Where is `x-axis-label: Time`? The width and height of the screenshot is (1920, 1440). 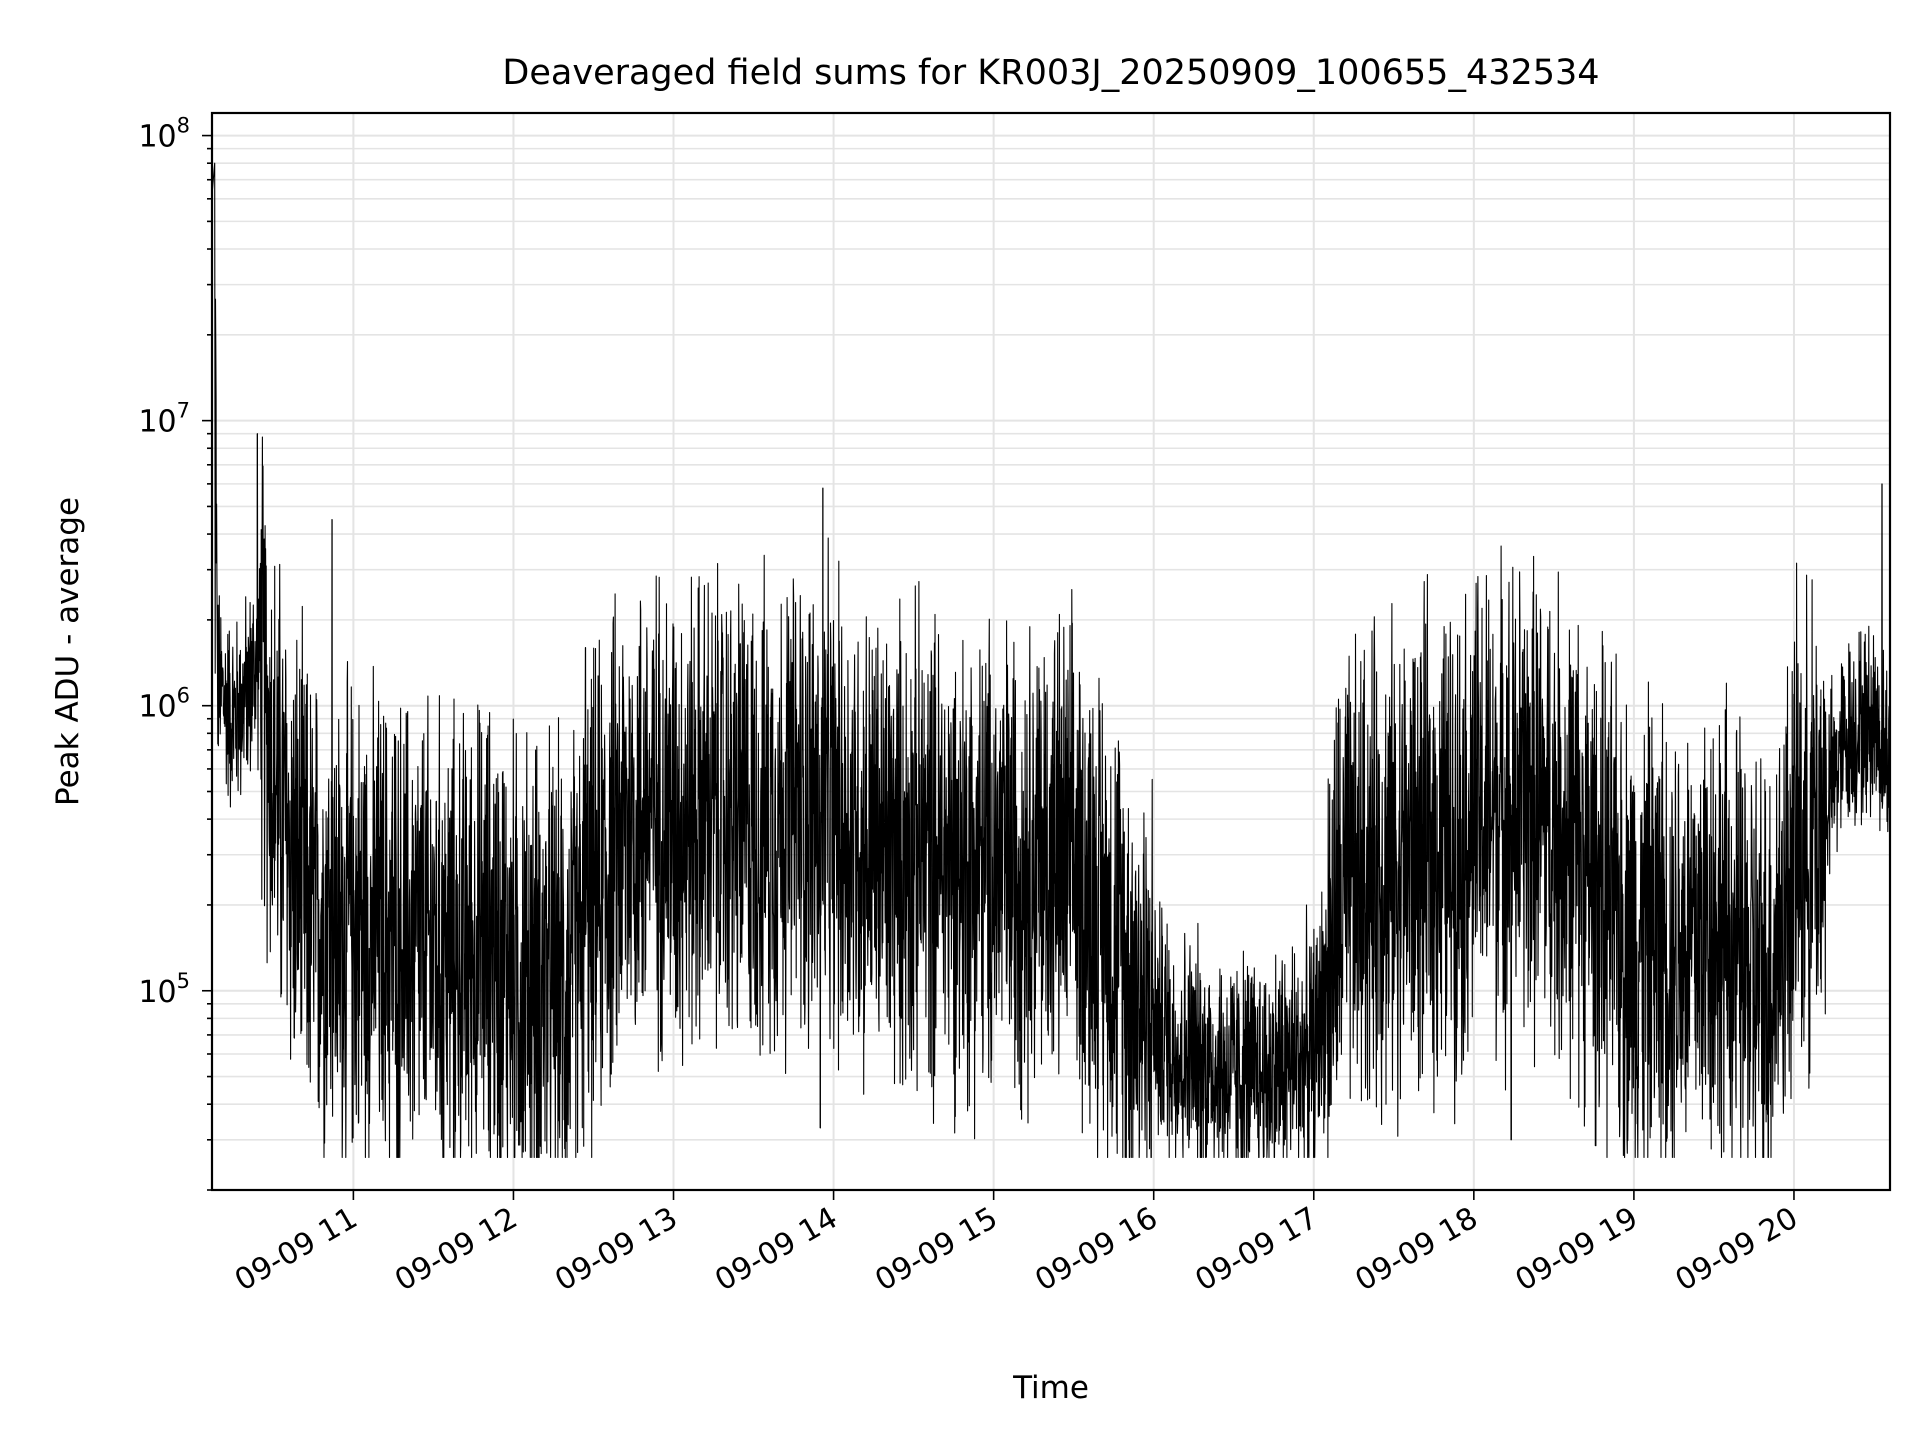
x-axis-label: Time is located at coordinates (1050, 1388).